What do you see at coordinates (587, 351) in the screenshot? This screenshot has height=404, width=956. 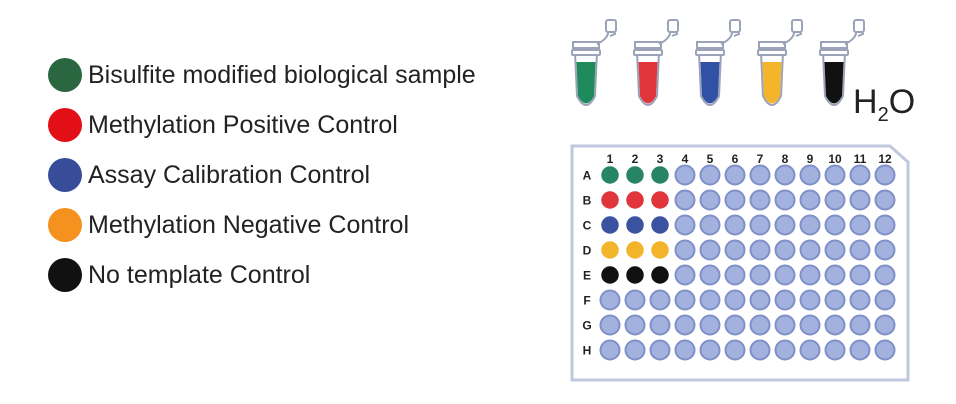 I see `row-label: H` at bounding box center [587, 351].